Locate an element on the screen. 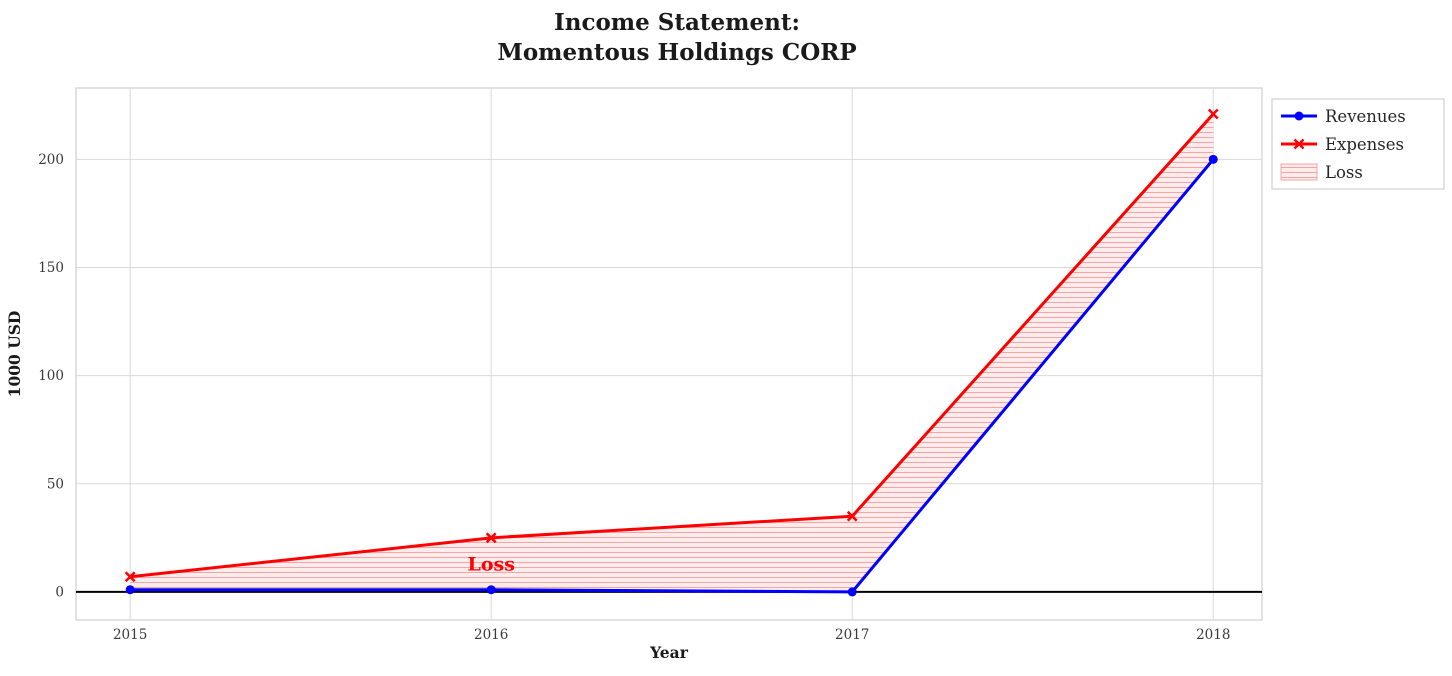  legend-circle-marker-icon is located at coordinates (1299, 116).